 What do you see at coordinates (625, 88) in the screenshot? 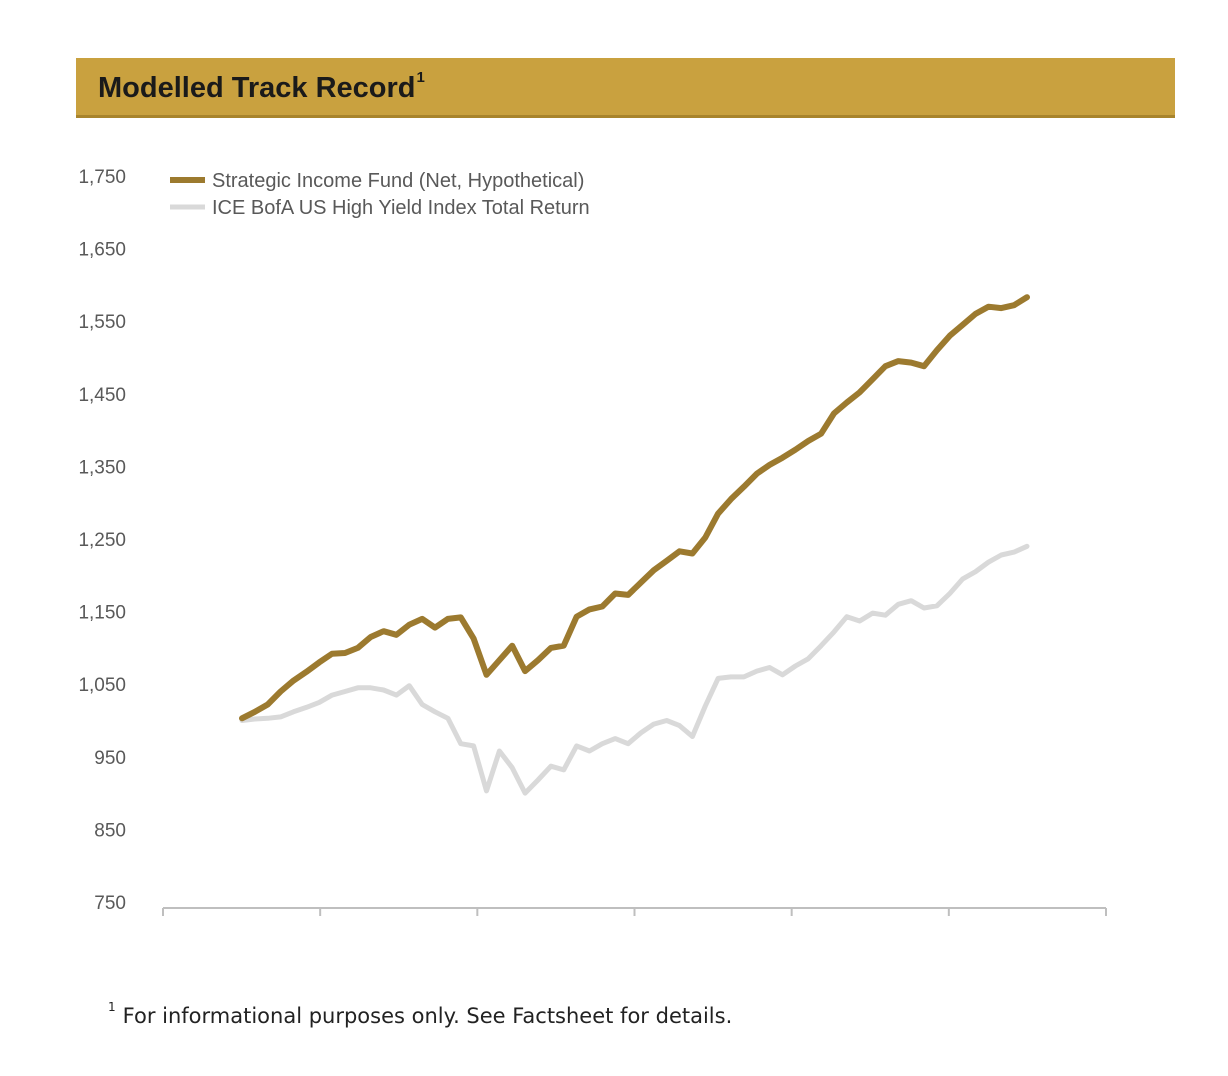
I see `section-header: Modelled Track Record1` at bounding box center [625, 88].